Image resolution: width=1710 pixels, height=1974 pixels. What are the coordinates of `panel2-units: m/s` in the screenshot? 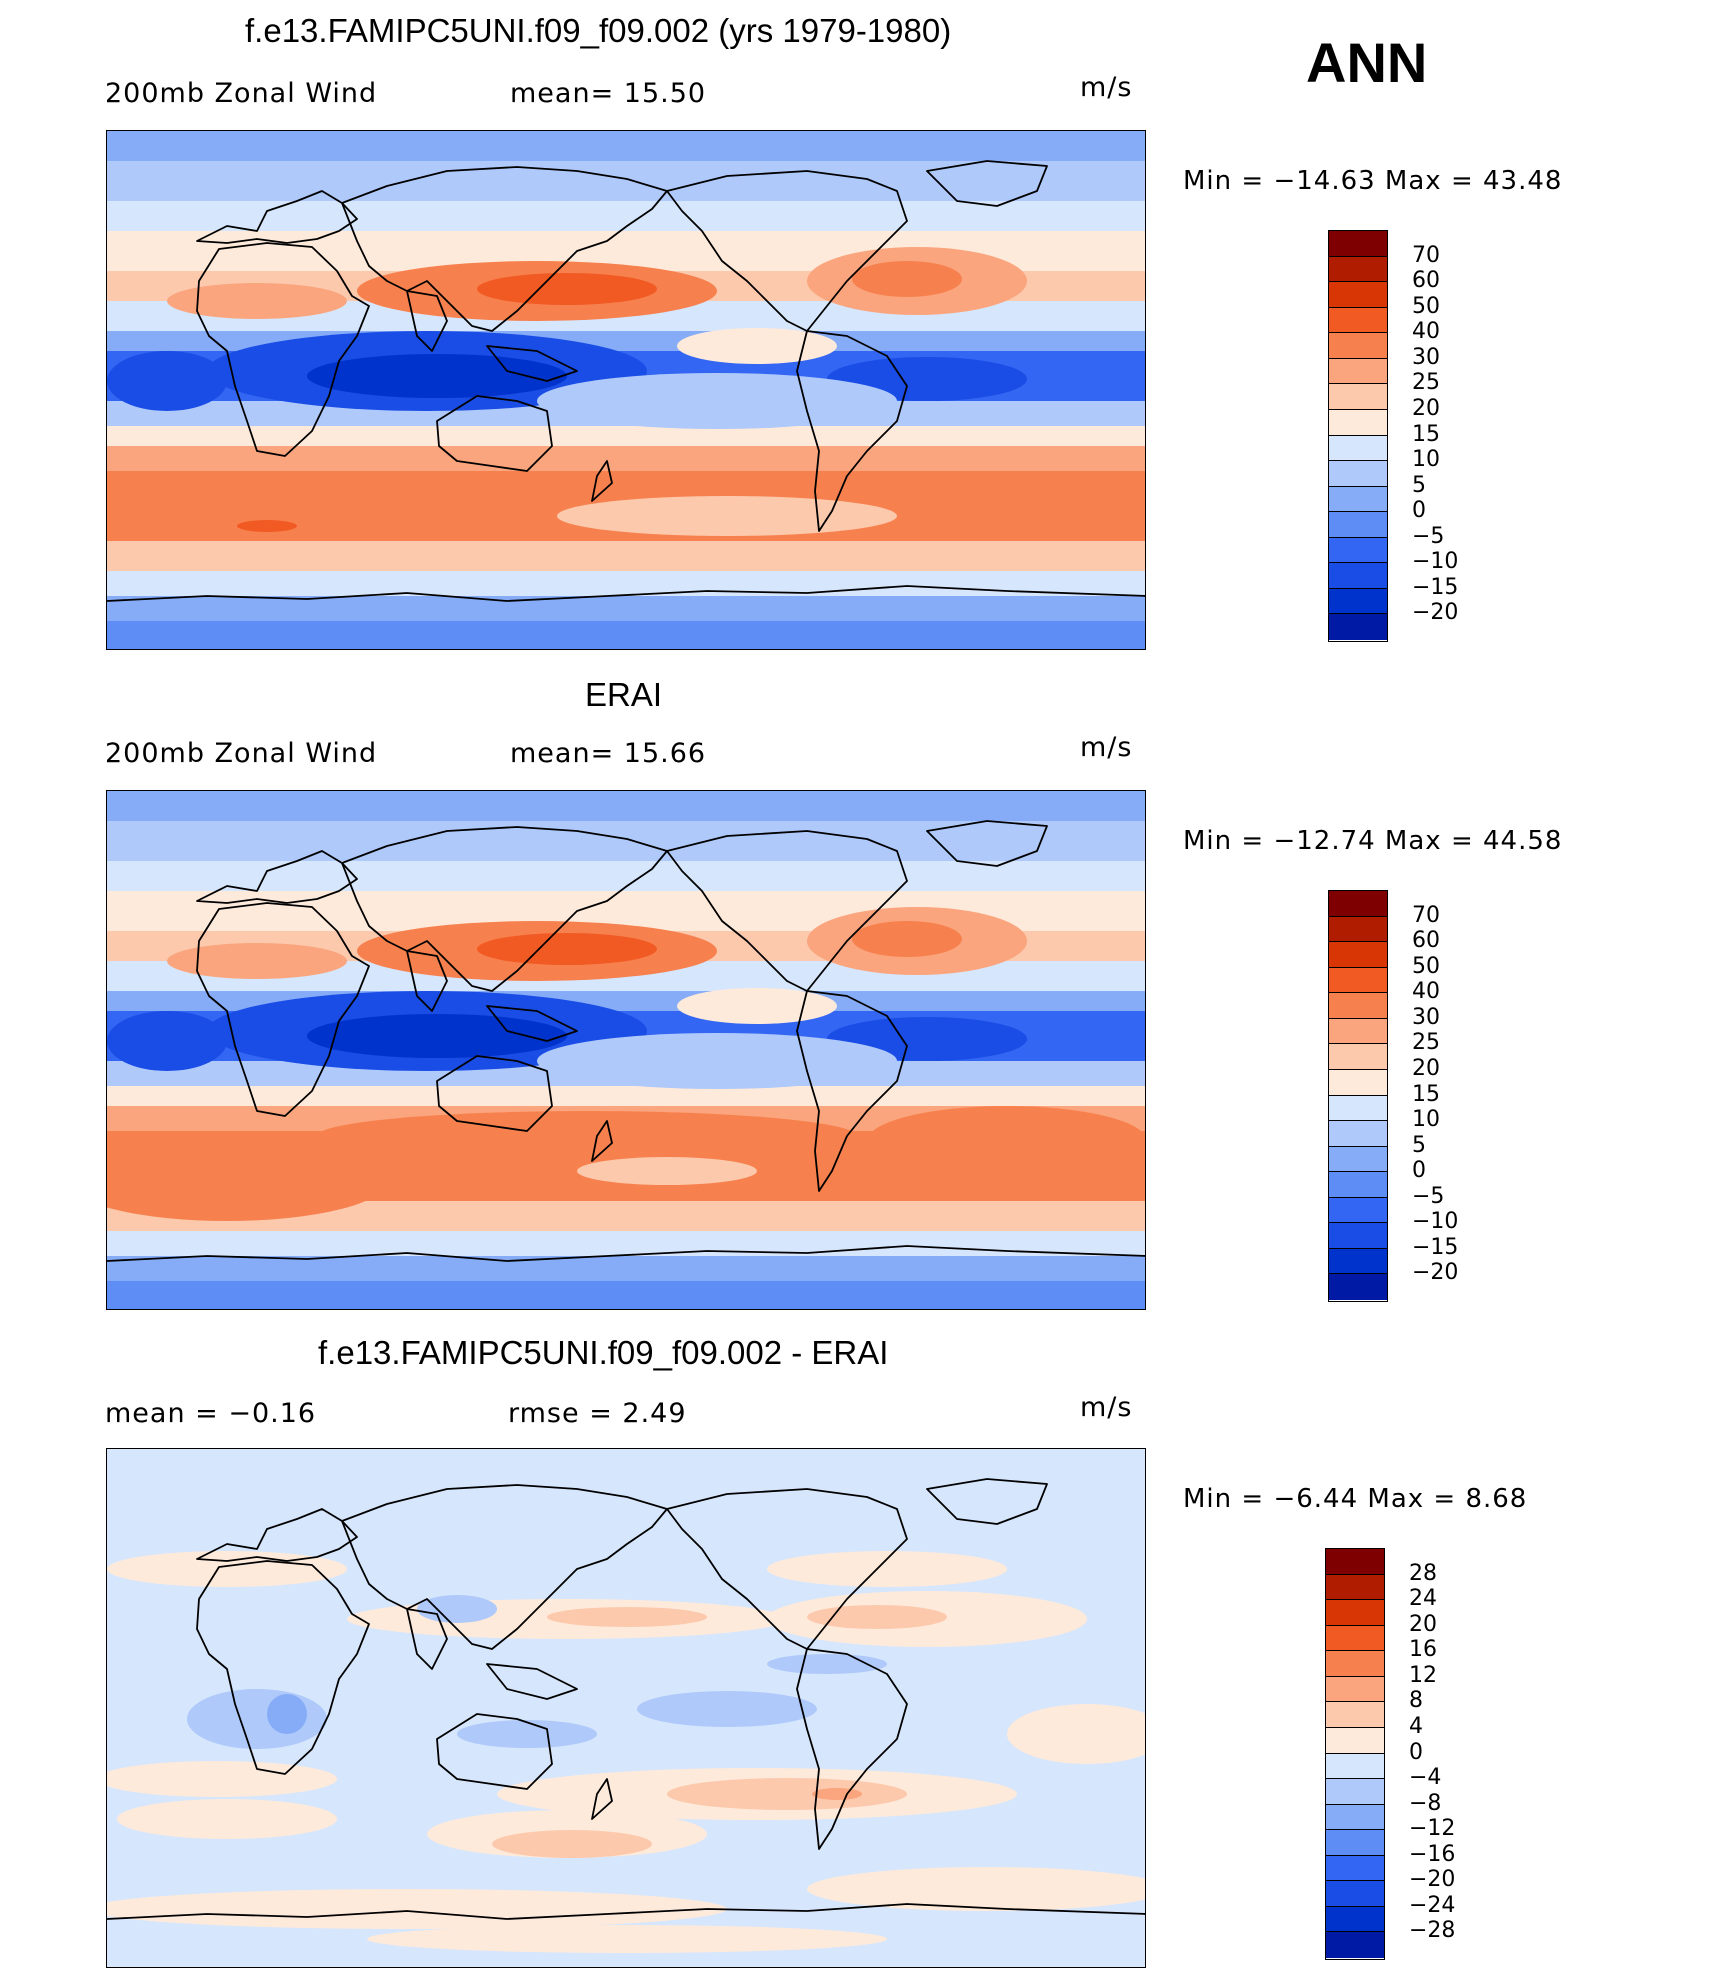 It's located at (1106, 747).